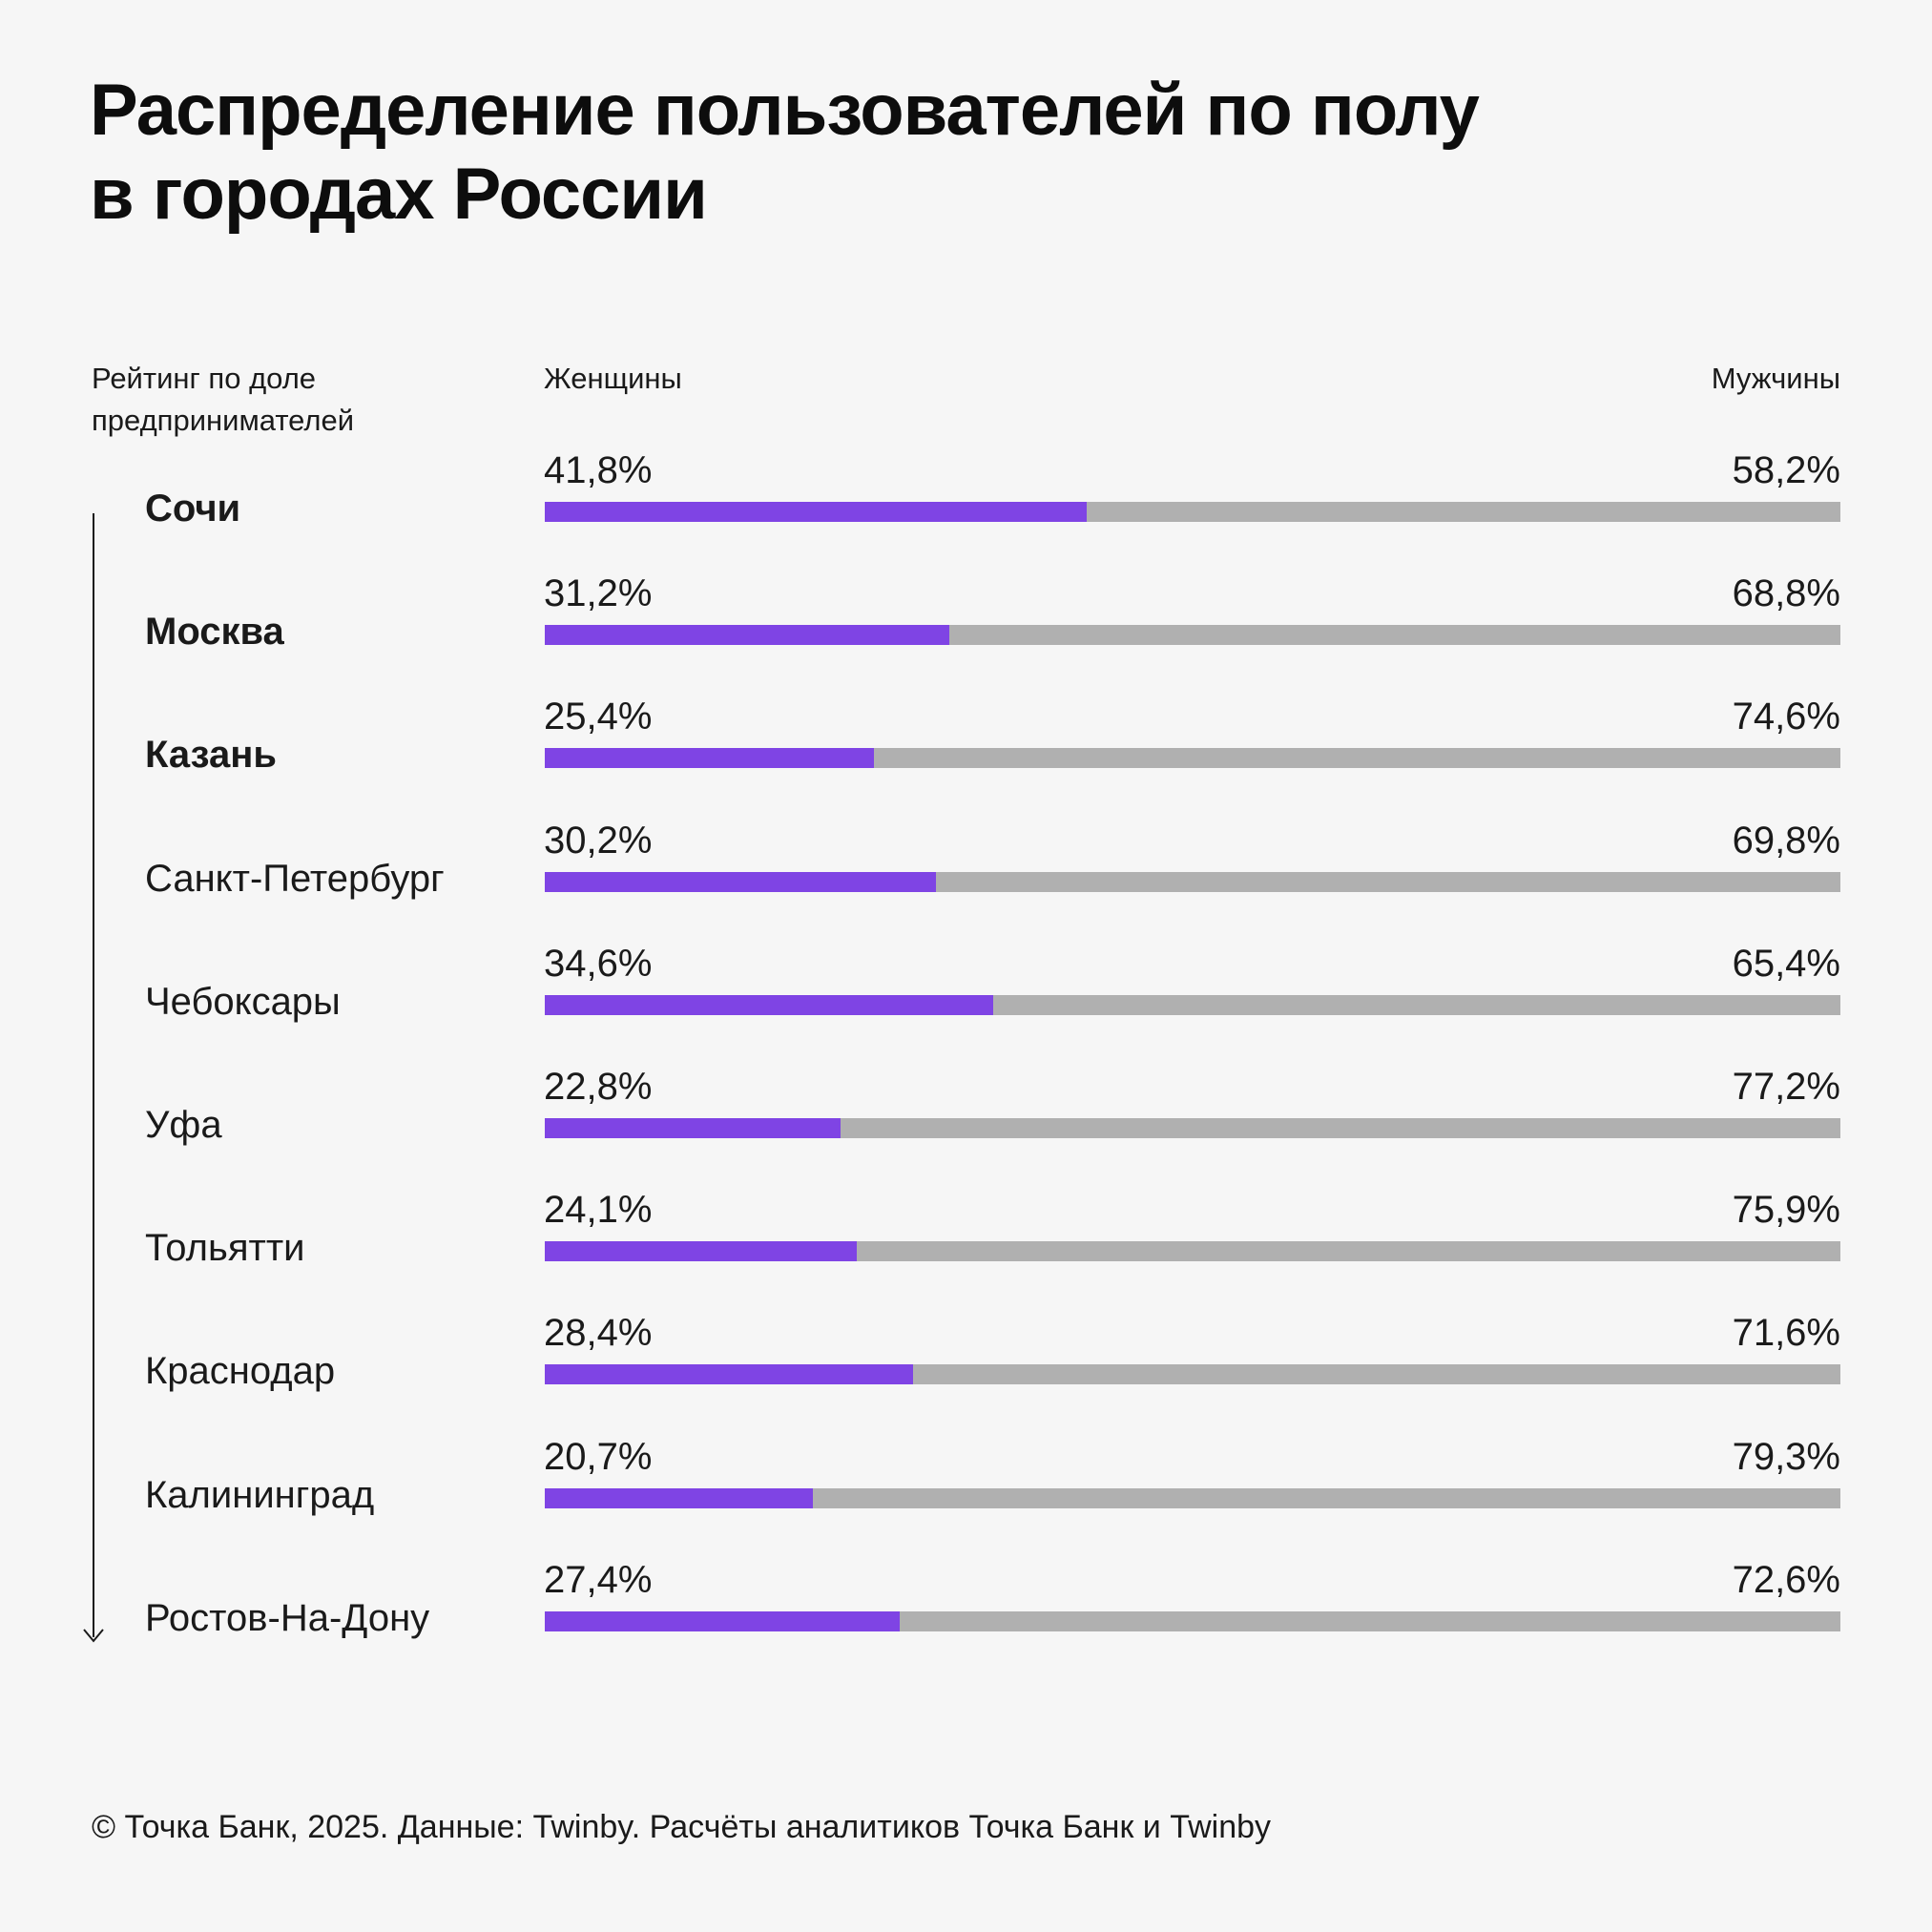 This screenshot has width=1932, height=1932. What do you see at coordinates (211, 755) in the screenshot?
I see `city-label: Казань` at bounding box center [211, 755].